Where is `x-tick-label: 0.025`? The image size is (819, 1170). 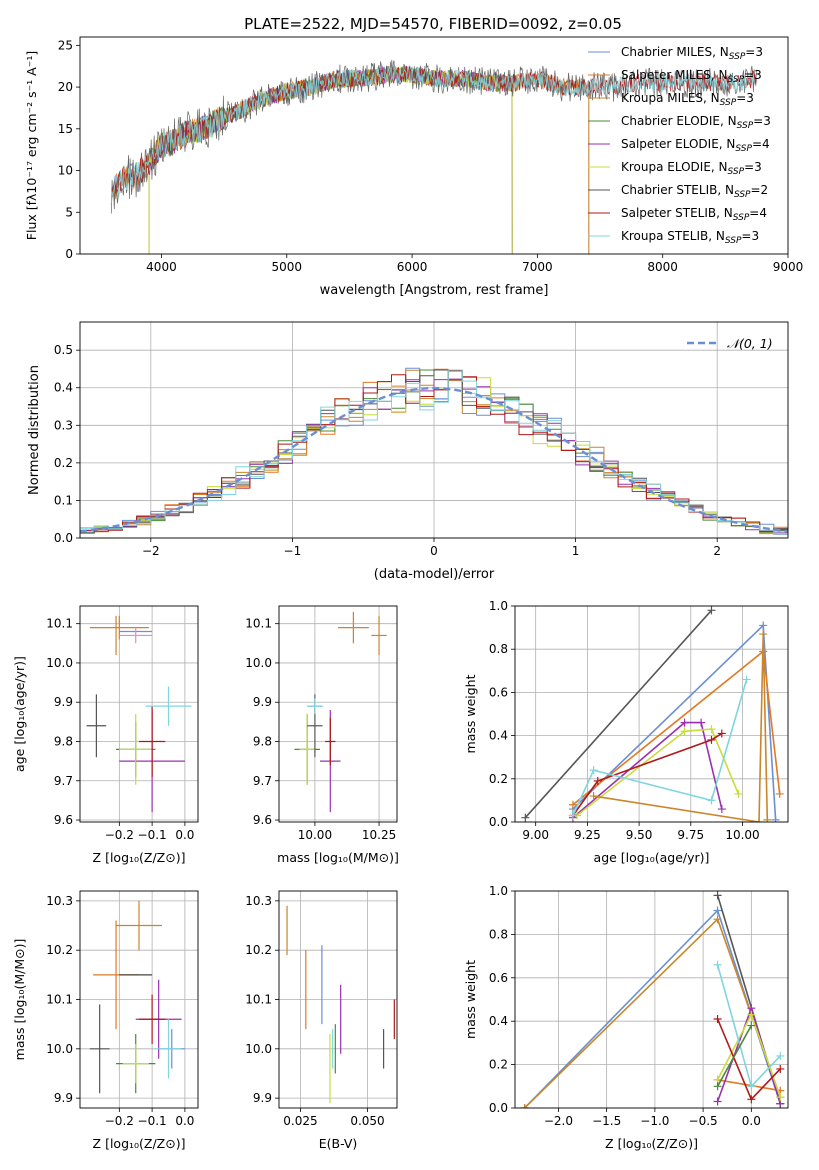 x-tick-label: 0.025 is located at coordinates (300, 1121).